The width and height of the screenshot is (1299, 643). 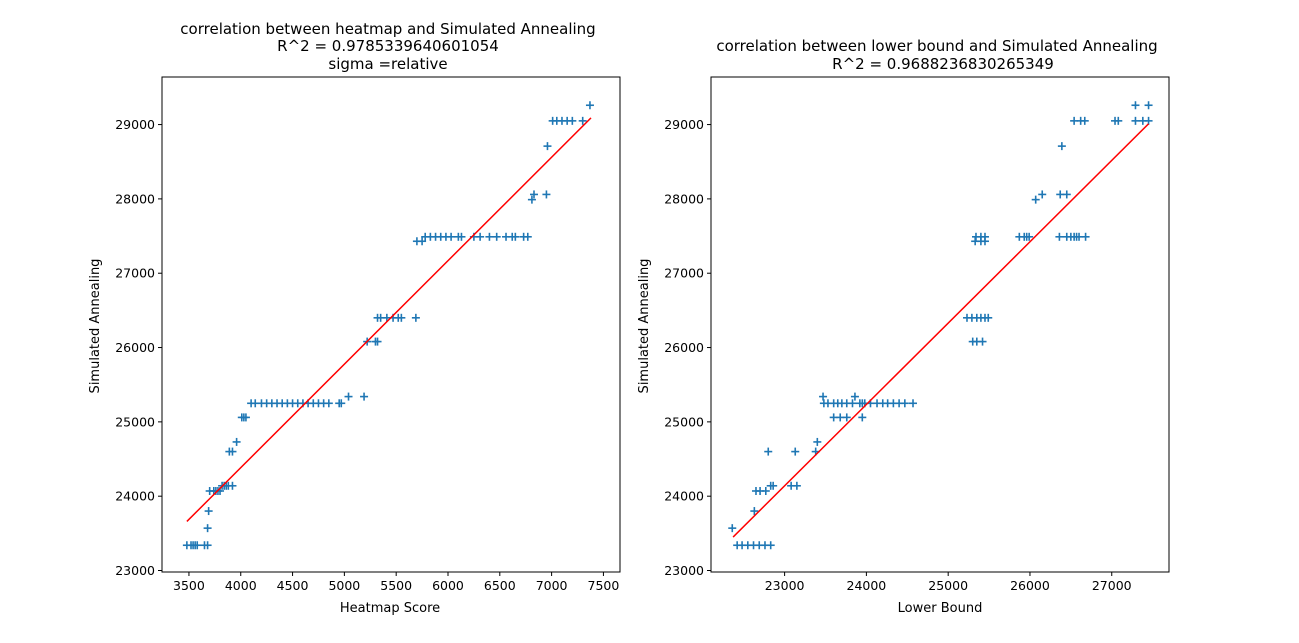 What do you see at coordinates (189, 585) in the screenshot?
I see `x-tick-label: 3500` at bounding box center [189, 585].